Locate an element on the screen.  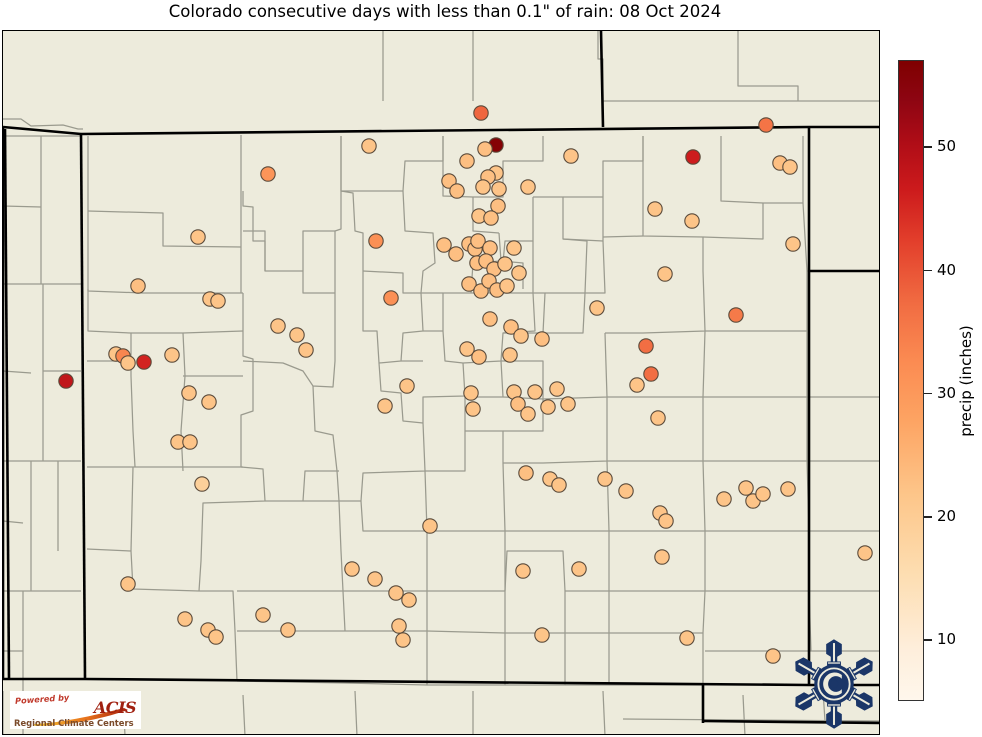
colorbar: 10 20 30 40 50 precip (inches) is located at coordinates (940, 381).